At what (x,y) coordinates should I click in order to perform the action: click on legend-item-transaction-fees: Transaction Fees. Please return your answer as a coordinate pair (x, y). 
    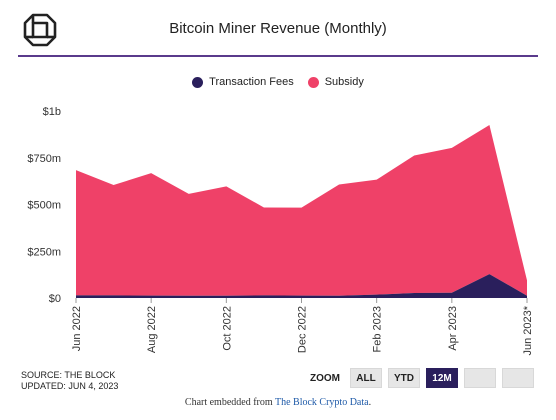
    Looking at the image, I should click on (243, 82).